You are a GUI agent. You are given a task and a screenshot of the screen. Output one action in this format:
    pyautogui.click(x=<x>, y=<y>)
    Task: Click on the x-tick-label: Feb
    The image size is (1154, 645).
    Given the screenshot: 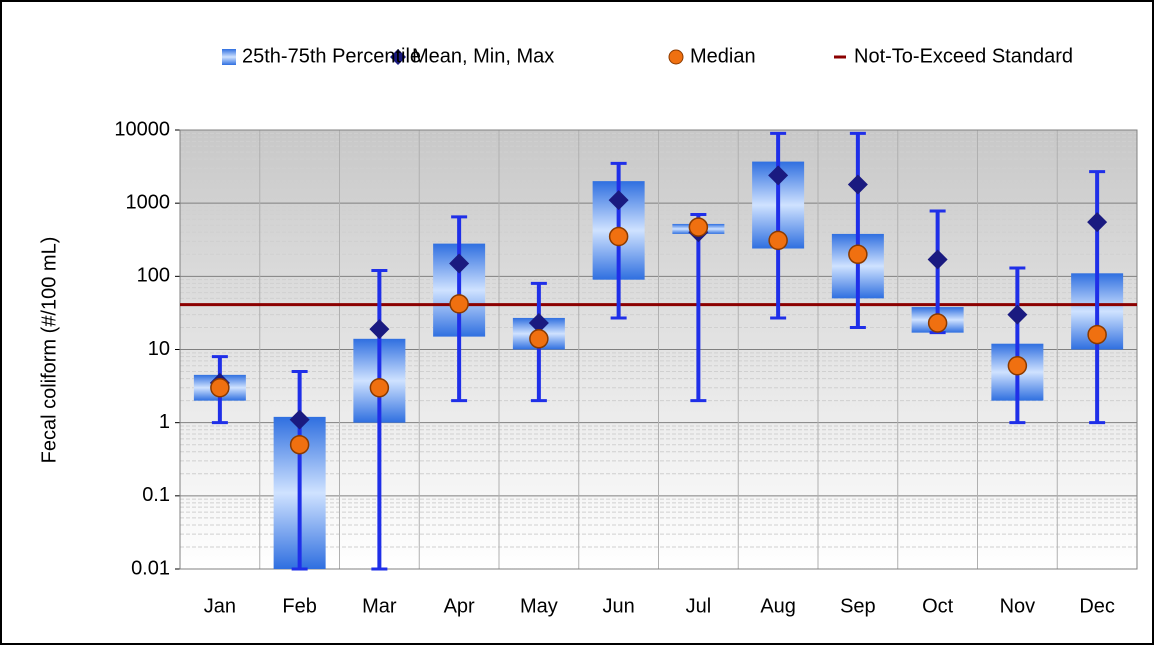 What is the action you would take?
    pyautogui.click(x=299, y=606)
    